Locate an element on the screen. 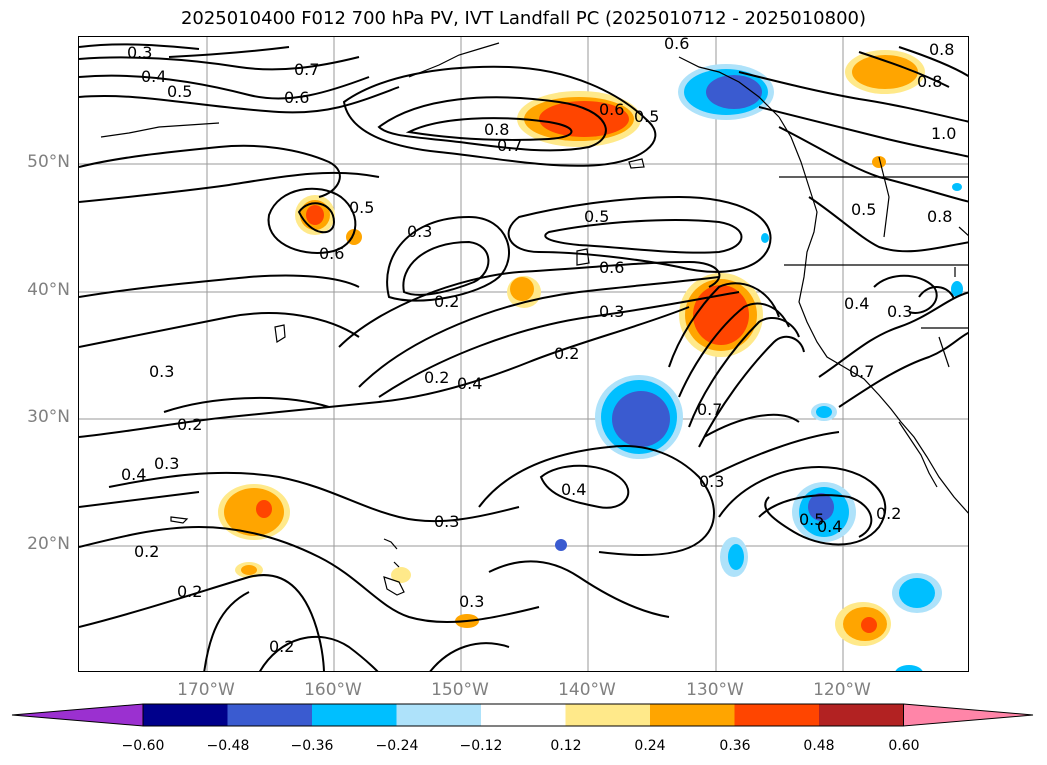  lon-label-170w: 170°W is located at coordinates (206, 690).